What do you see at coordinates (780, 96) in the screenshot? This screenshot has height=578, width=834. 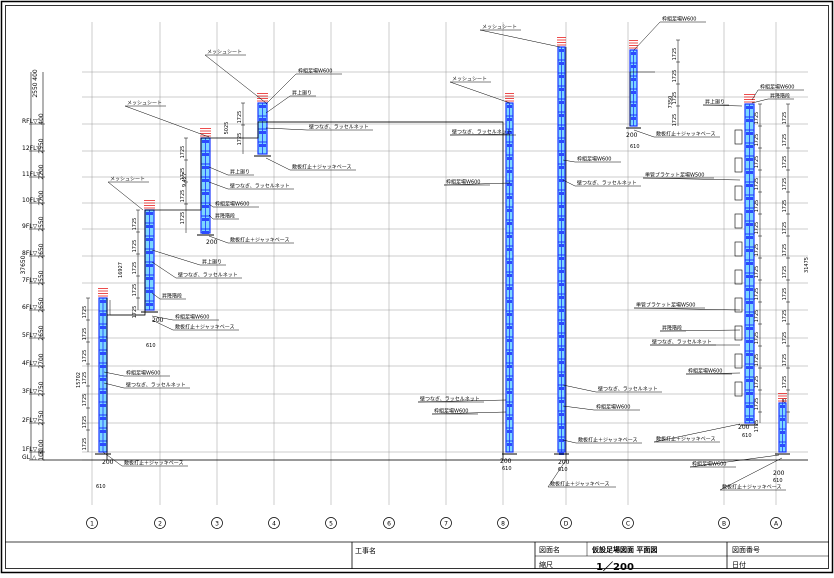 I see `callout-stairs: 昇降階段` at bounding box center [780, 96].